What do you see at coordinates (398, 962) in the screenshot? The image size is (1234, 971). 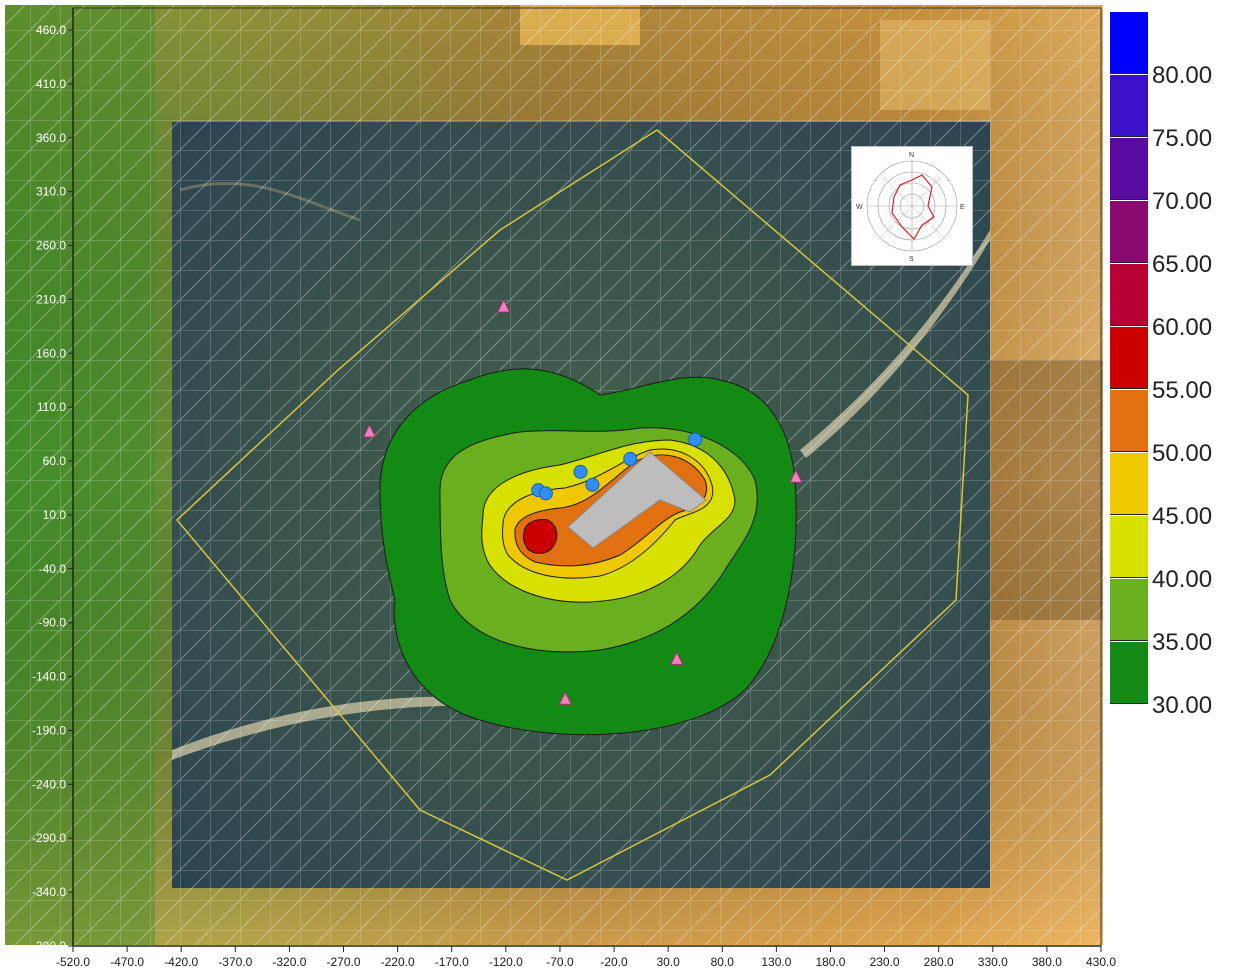 I see `x-tick-label: -220.0` at bounding box center [398, 962].